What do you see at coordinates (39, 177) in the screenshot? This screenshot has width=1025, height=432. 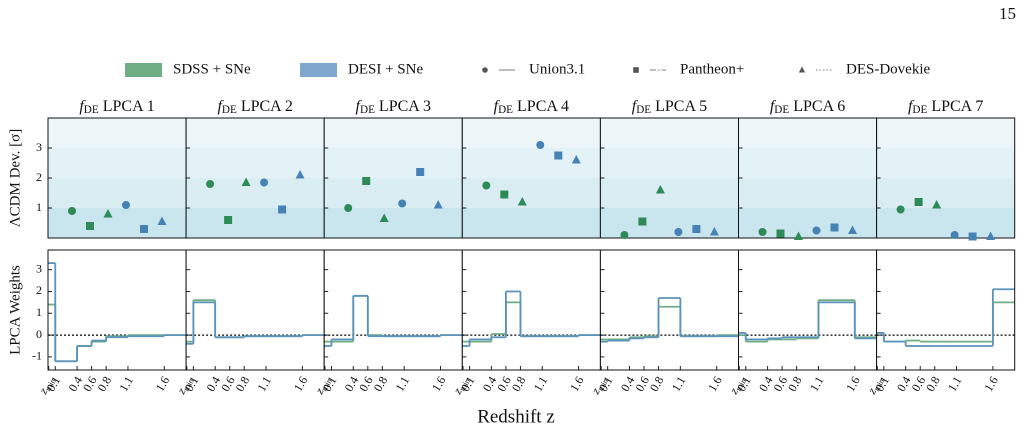 I see `y-tick-label: 2` at bounding box center [39, 177].